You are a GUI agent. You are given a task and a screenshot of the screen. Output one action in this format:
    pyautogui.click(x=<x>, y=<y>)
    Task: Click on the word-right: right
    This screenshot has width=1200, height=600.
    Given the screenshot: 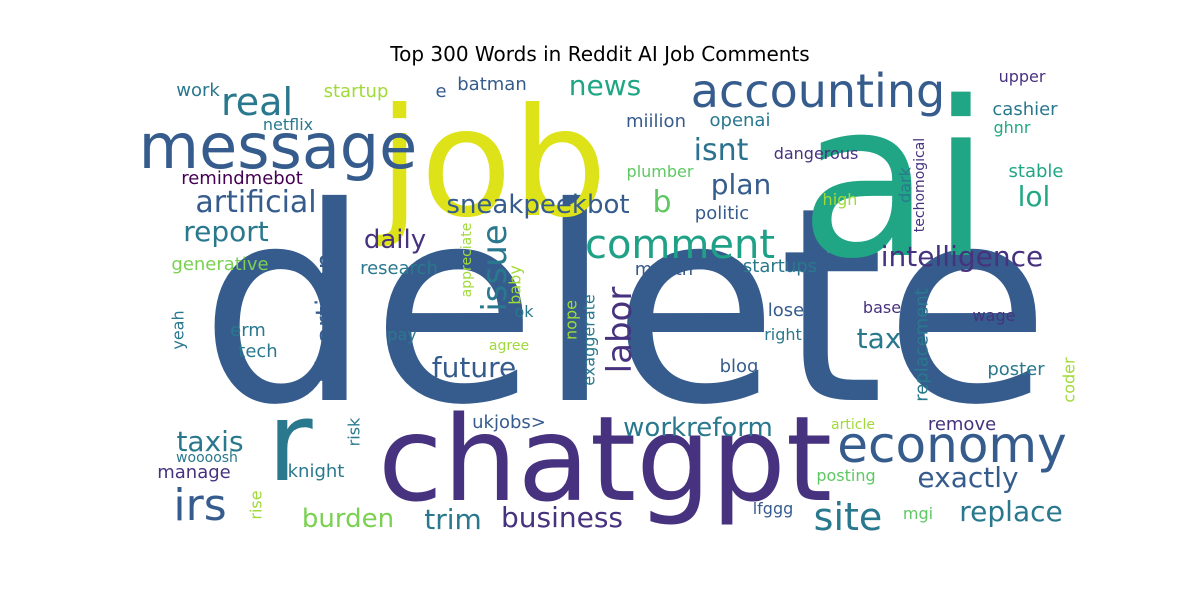 What is the action you would take?
    pyautogui.click(x=783, y=334)
    